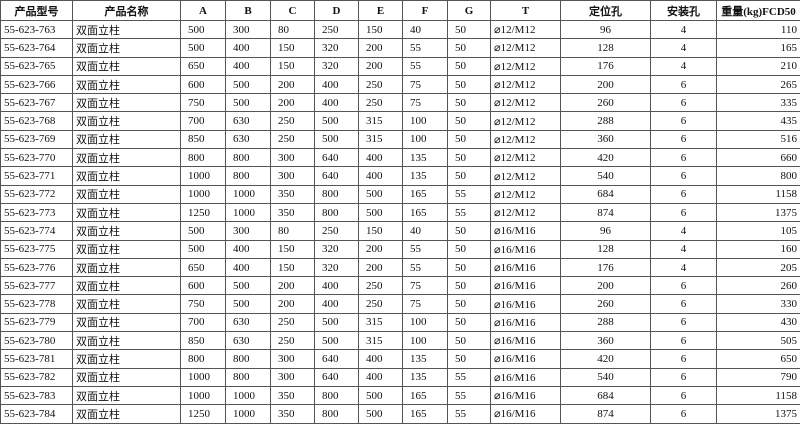  I want to click on table-cell: 55-623-777, so click(37, 286).